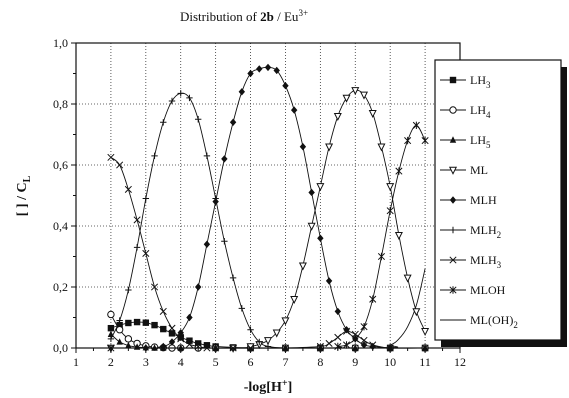 The image size is (569, 398). Describe the element at coordinates (285, 383) in the screenshot. I see `x-axis-label-sup: +` at that location.